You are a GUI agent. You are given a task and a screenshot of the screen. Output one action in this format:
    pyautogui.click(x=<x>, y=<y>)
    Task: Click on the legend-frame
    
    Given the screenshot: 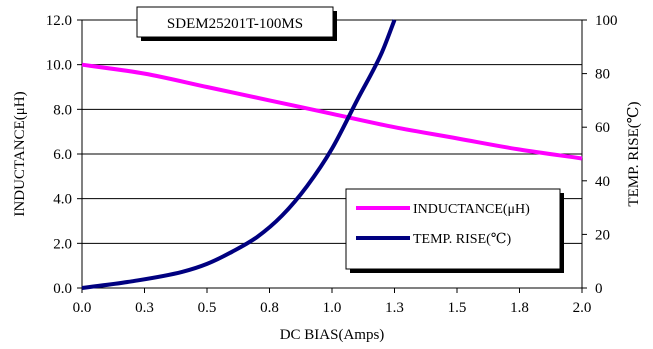 What is the action you would take?
    pyautogui.click(x=453, y=229)
    